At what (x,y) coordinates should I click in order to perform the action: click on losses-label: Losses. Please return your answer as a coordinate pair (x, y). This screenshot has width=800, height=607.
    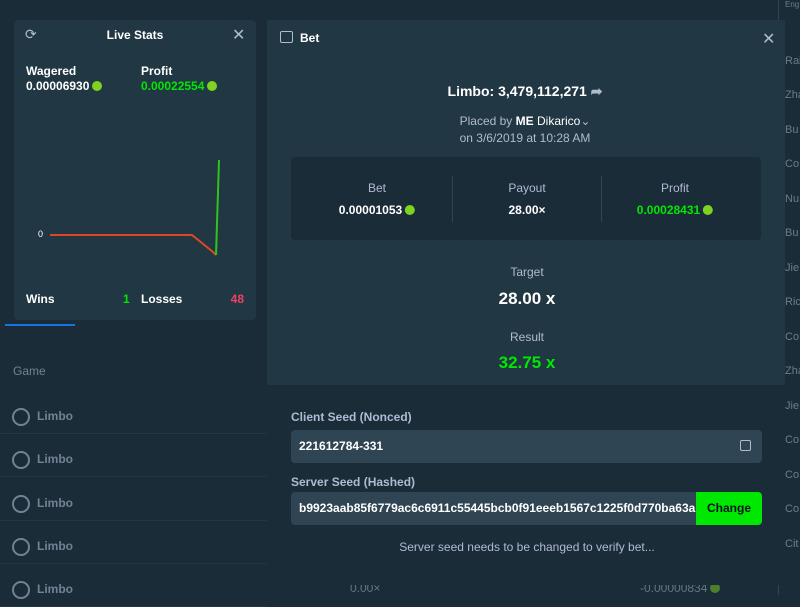
    Looking at the image, I should click on (162, 299).